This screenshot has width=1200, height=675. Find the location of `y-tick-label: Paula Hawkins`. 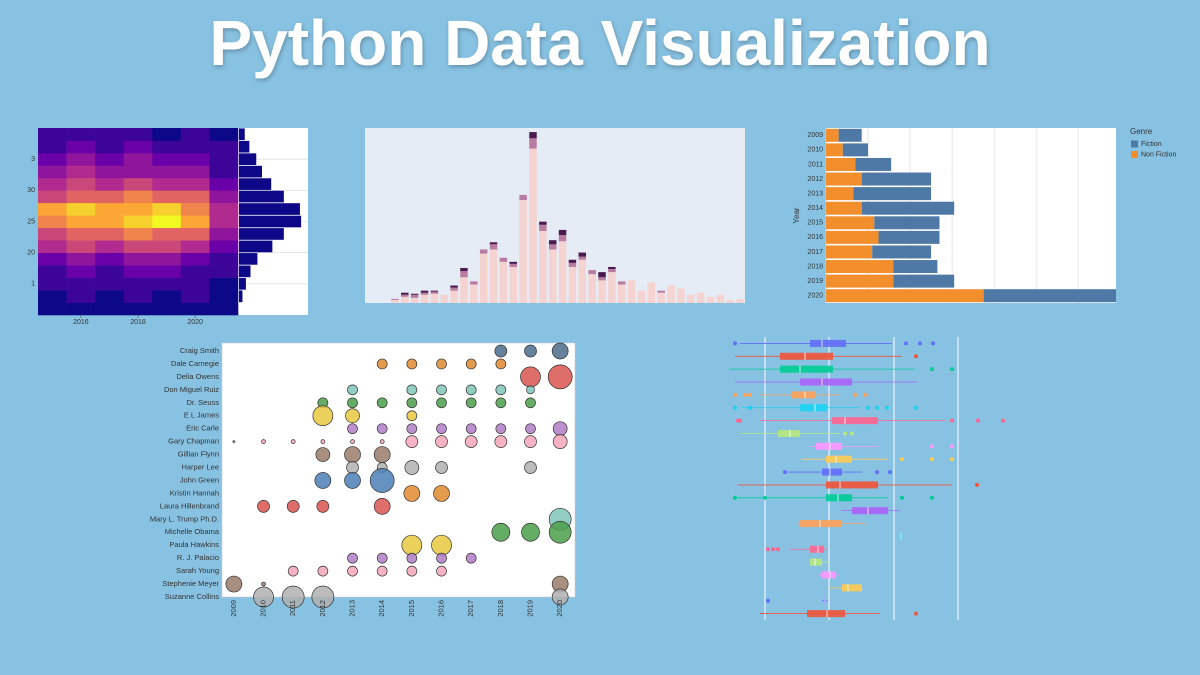

y-tick-label: Paula Hawkins is located at coordinates (194, 544).